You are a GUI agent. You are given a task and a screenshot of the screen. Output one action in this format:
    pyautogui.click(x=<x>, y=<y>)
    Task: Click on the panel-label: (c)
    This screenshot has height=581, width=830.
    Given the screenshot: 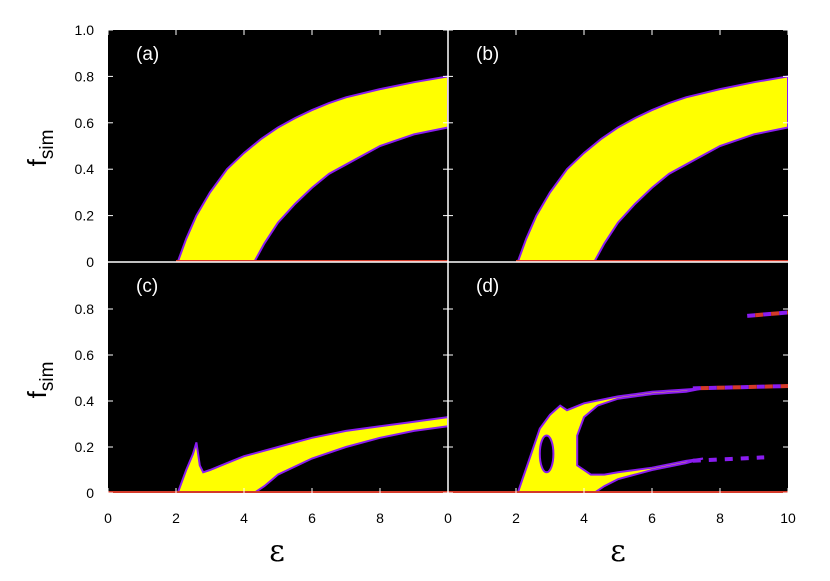 What is the action you would take?
    pyautogui.click(x=147, y=286)
    